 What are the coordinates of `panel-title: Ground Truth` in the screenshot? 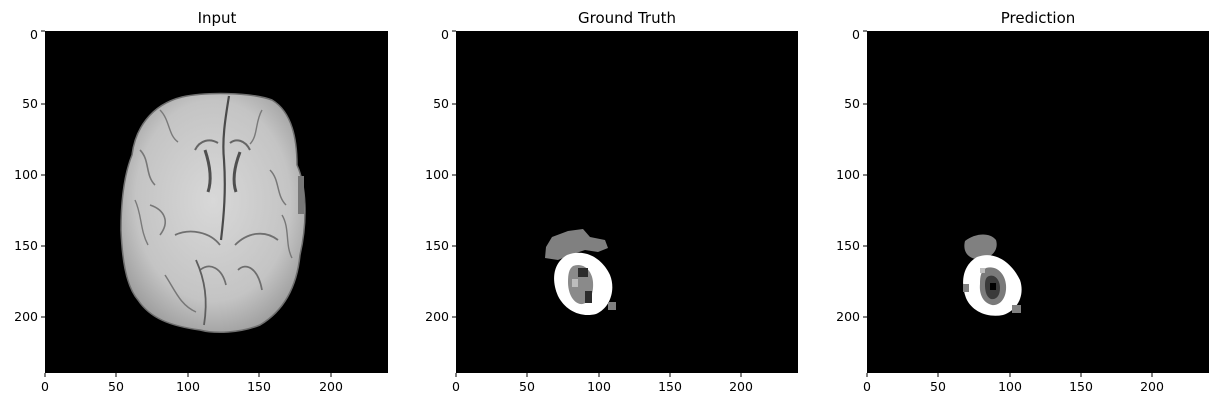 It's located at (627, 18).